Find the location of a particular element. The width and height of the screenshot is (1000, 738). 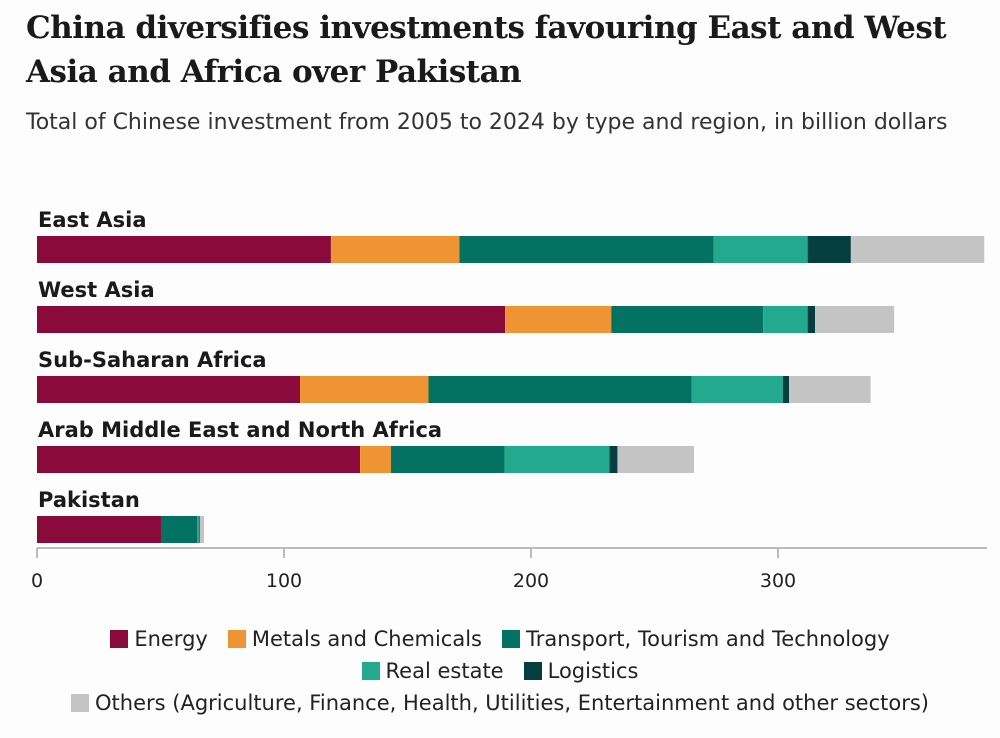

legend-item: Metals and Chemicals is located at coordinates (354, 639).